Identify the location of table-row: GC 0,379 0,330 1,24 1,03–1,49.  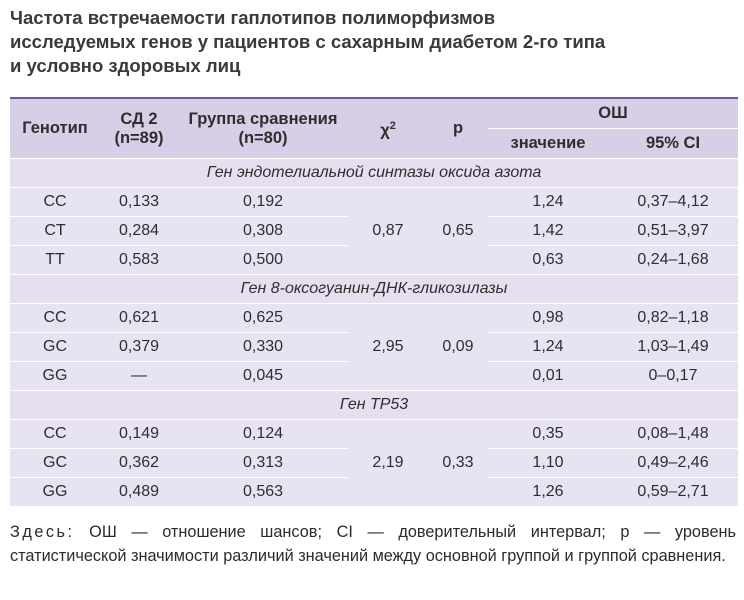
(374, 347).